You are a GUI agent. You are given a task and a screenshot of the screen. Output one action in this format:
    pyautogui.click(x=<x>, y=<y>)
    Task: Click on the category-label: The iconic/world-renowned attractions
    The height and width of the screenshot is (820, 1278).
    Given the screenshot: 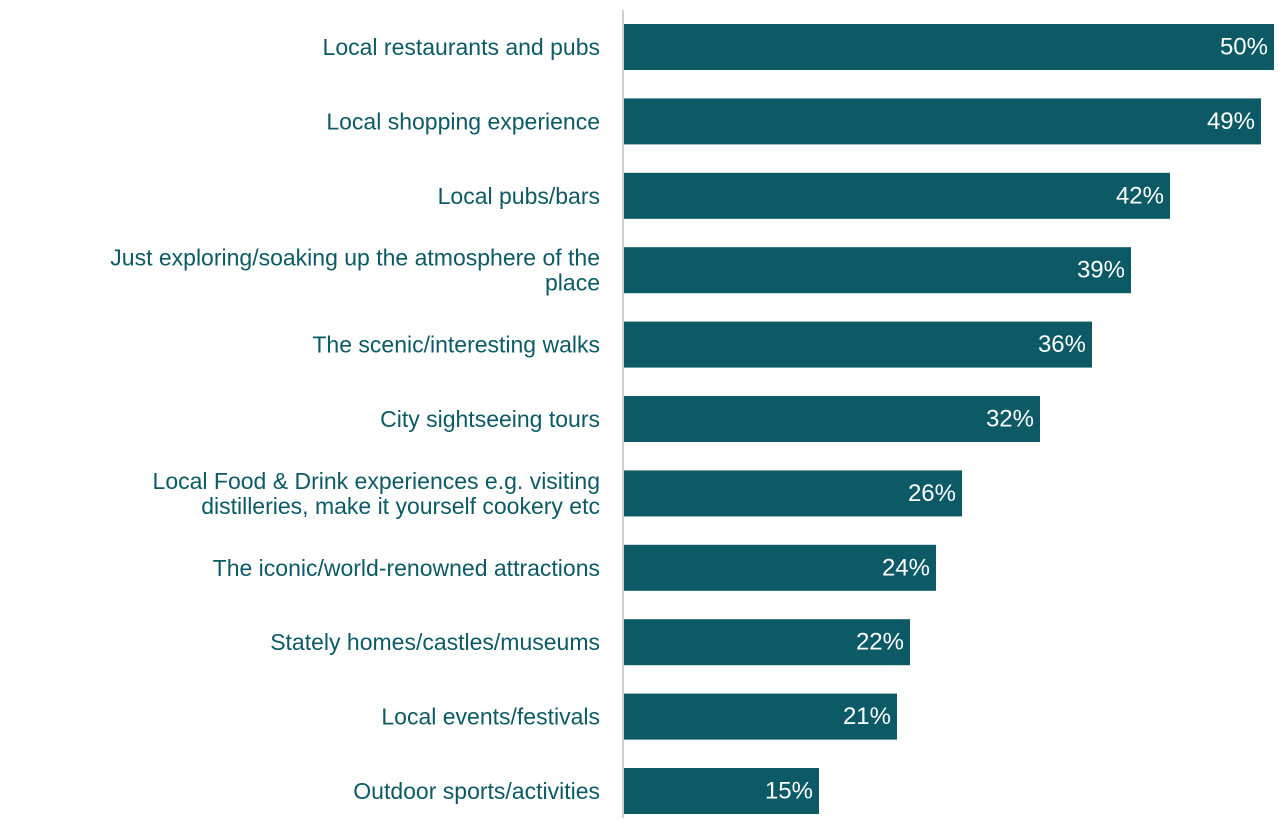 What is the action you would take?
    pyautogui.click(x=406, y=568)
    